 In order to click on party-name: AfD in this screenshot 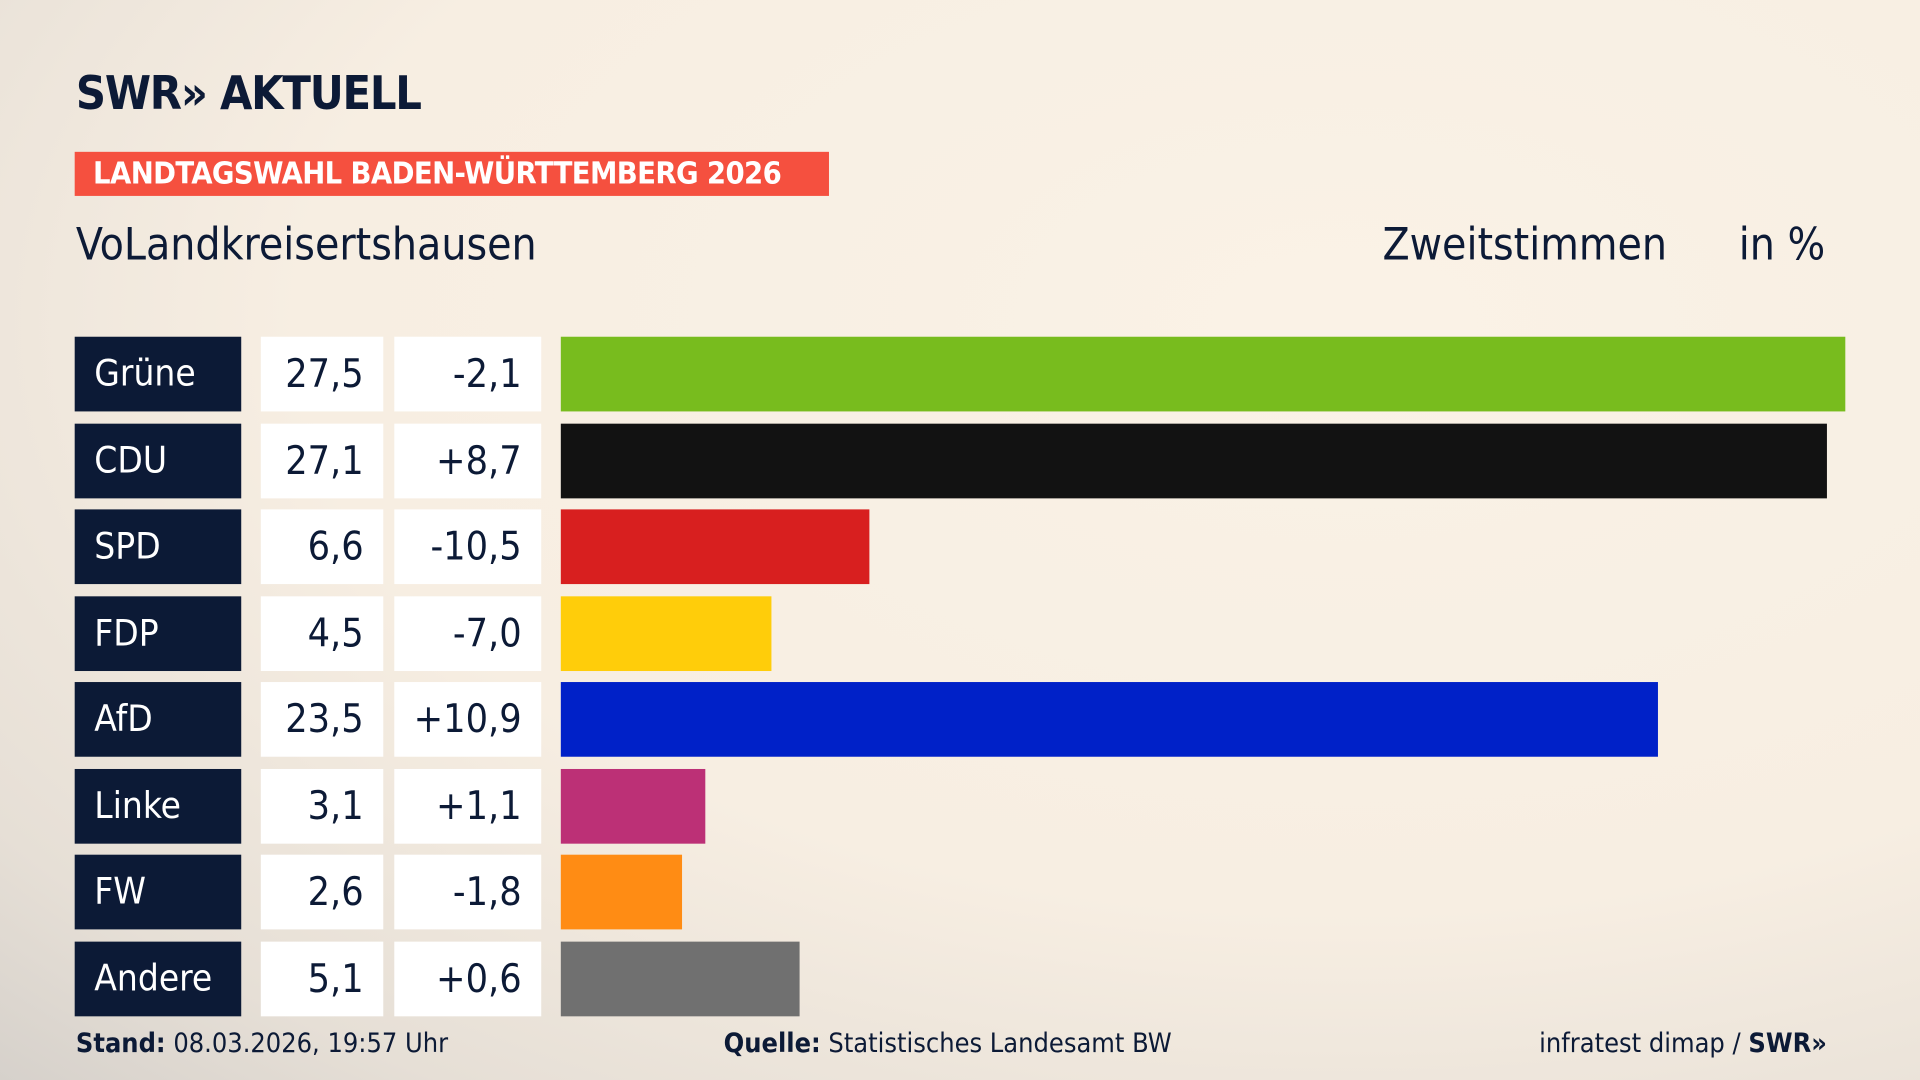, I will do `click(158, 719)`.